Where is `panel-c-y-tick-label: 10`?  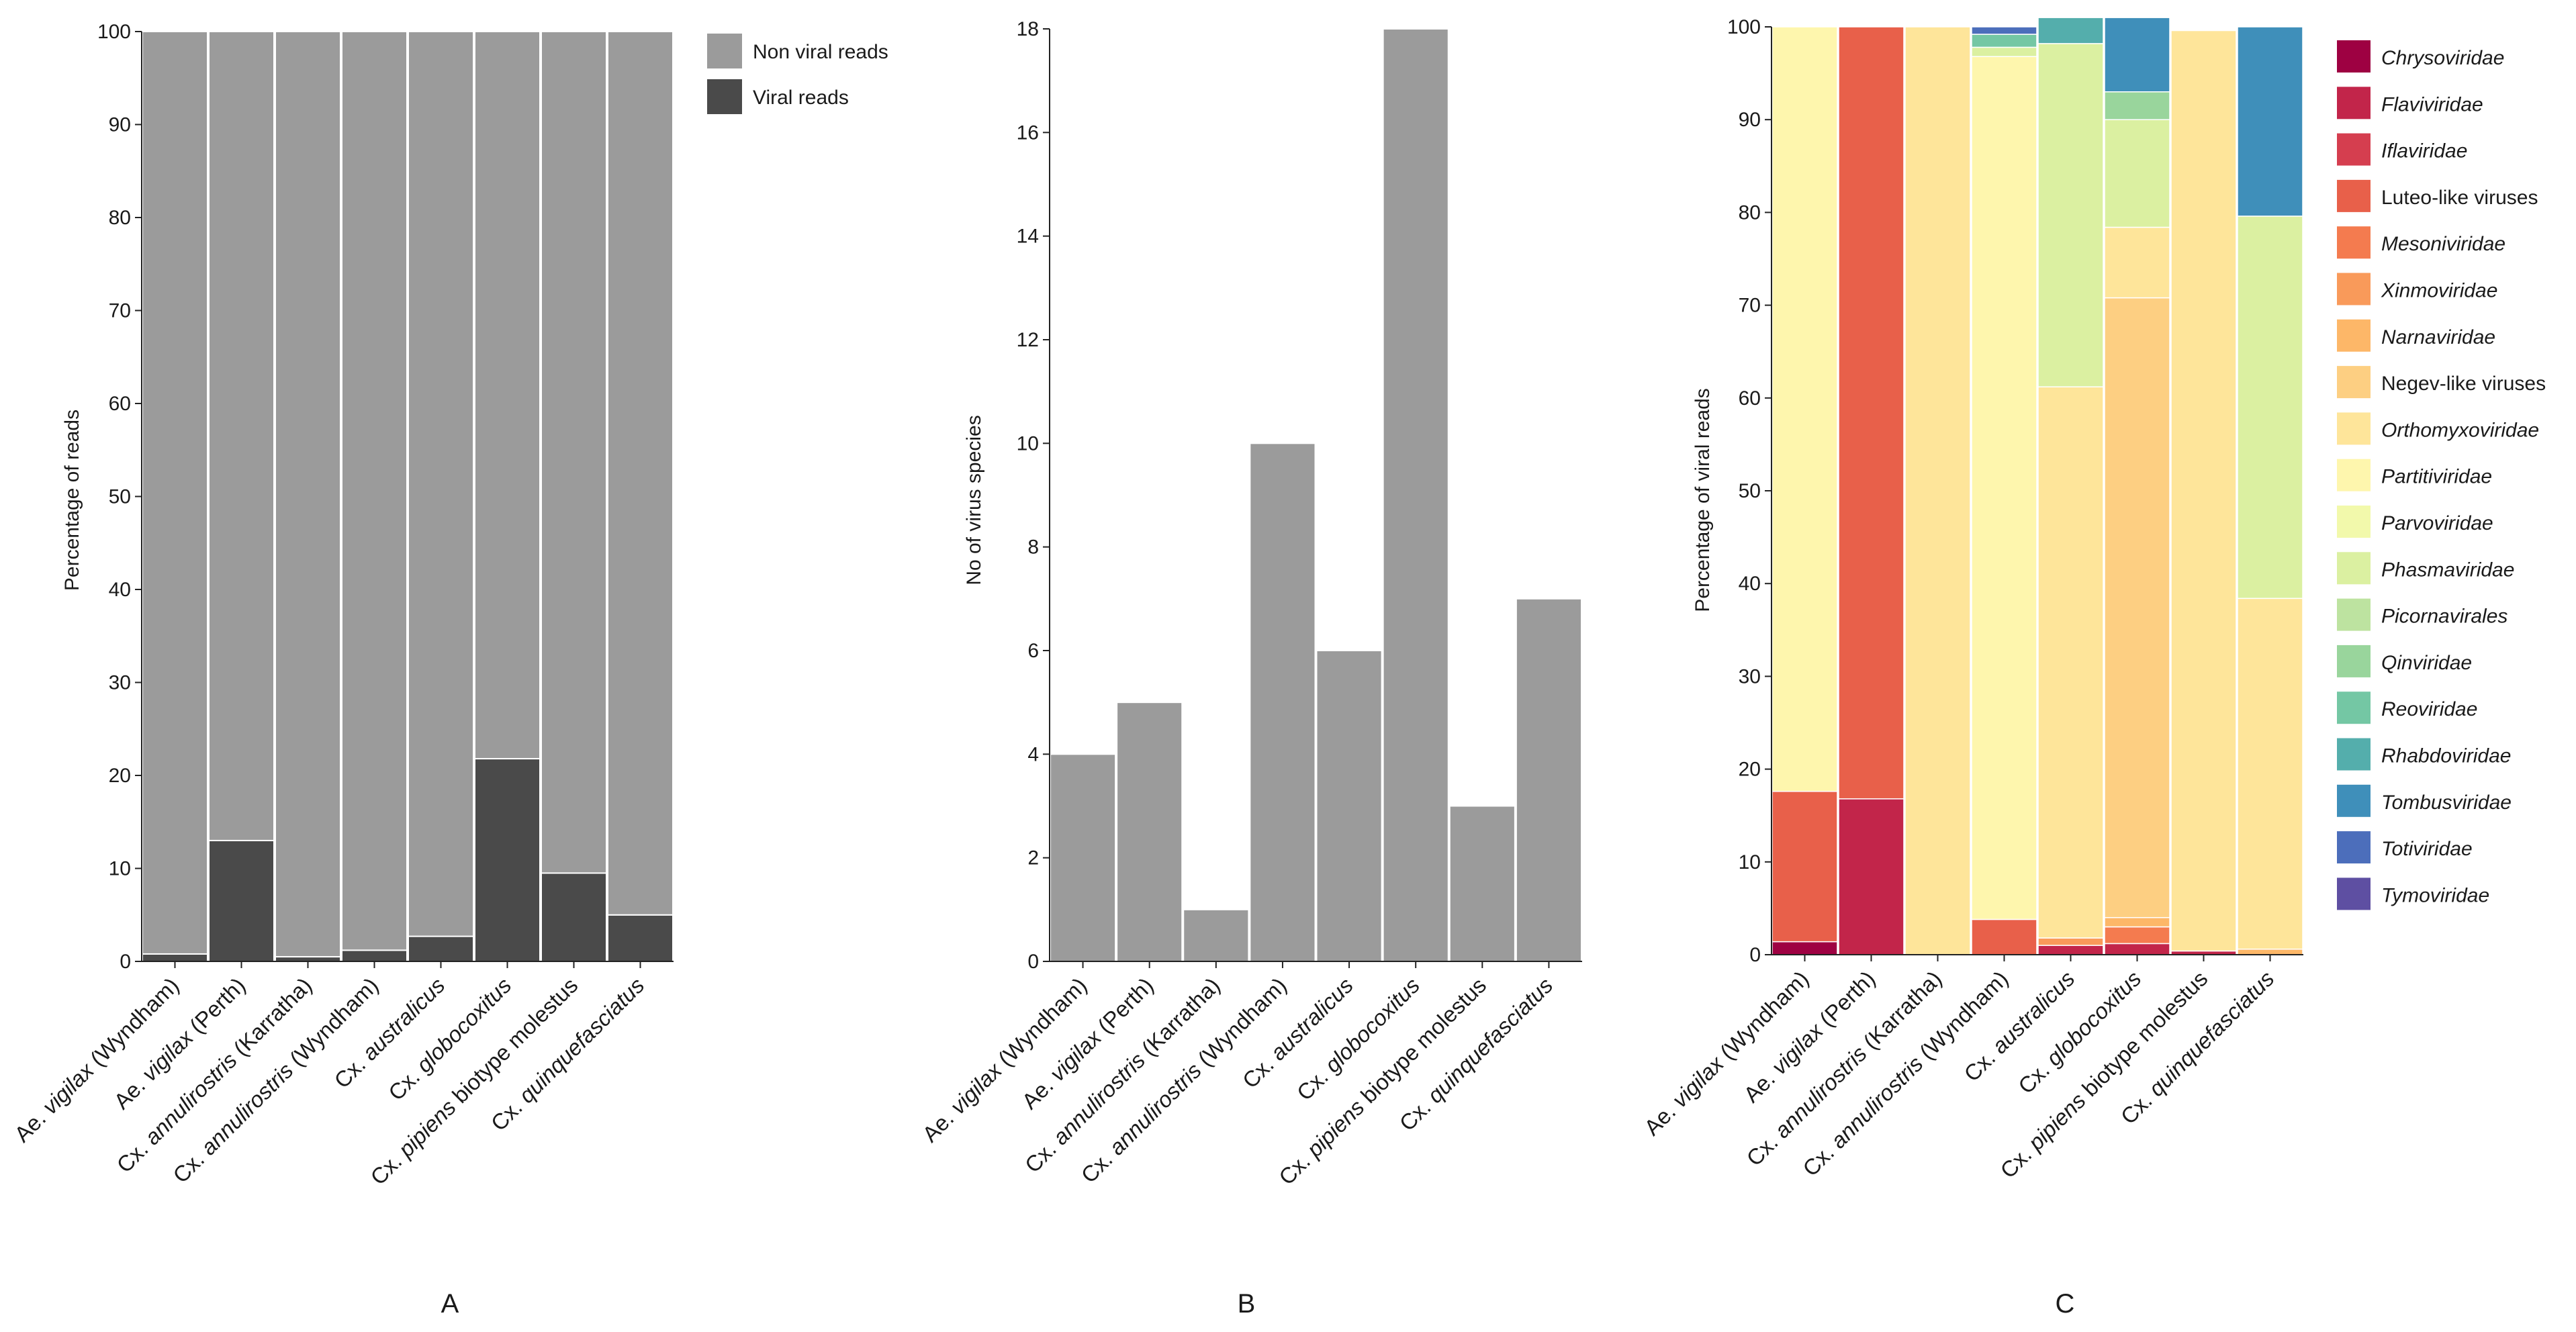 panel-c-y-tick-label: 10 is located at coordinates (1750, 862).